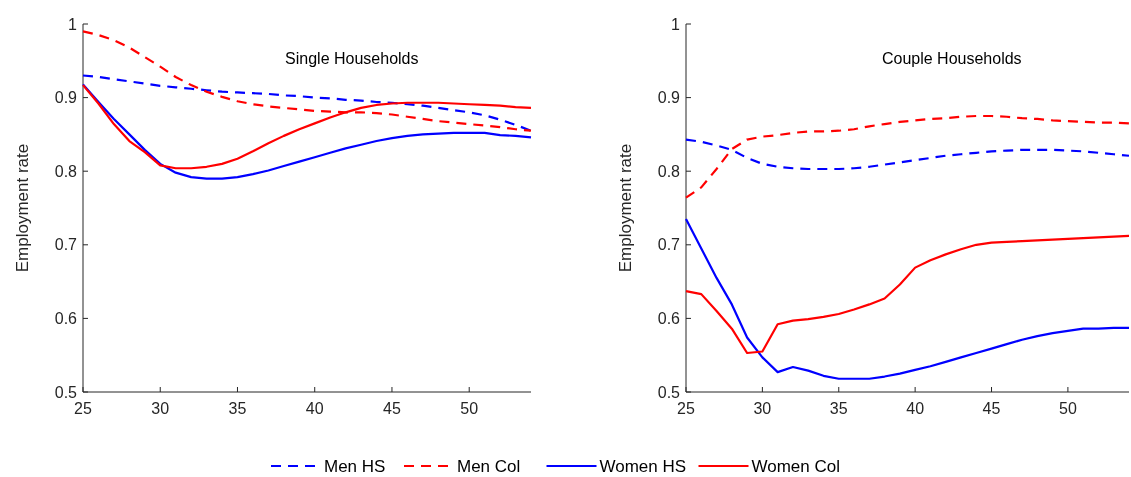 The image size is (1131, 477). What do you see at coordinates (489, 466) in the screenshot?
I see `legend-label: Men Col` at bounding box center [489, 466].